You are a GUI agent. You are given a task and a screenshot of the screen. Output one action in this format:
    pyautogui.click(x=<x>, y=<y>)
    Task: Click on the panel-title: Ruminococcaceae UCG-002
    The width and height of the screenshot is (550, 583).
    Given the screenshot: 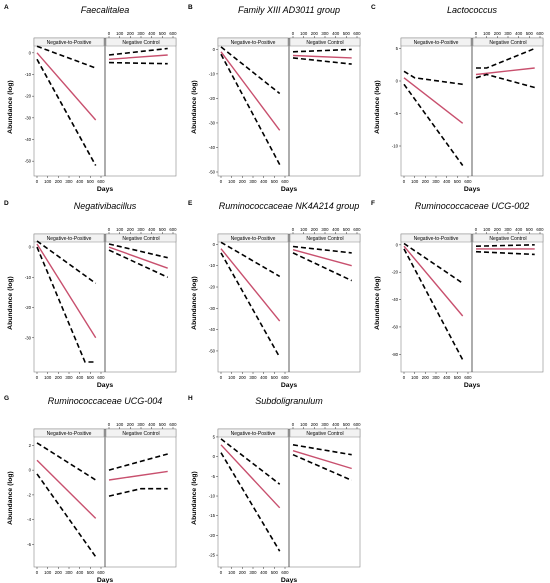 What is the action you would take?
    pyautogui.click(x=472, y=206)
    